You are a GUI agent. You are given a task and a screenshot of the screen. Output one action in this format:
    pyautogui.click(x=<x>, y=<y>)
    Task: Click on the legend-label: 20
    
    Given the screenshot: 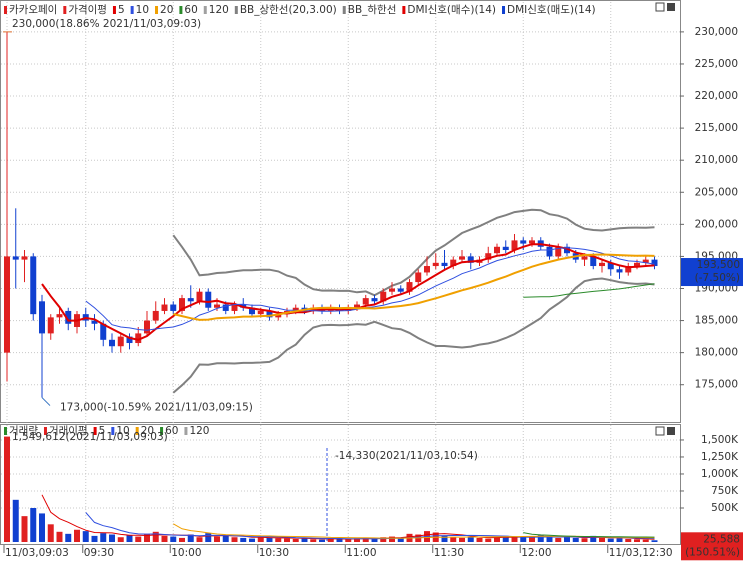 What is the action you would take?
    pyautogui.click(x=147, y=431)
    